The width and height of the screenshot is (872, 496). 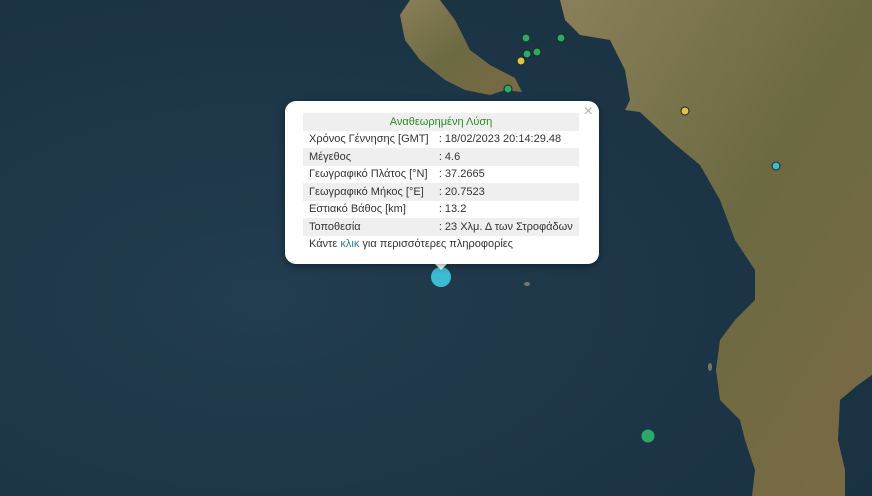 I want to click on row-label: Γεωγραφικό Πλάτος [°N], so click(x=368, y=174).